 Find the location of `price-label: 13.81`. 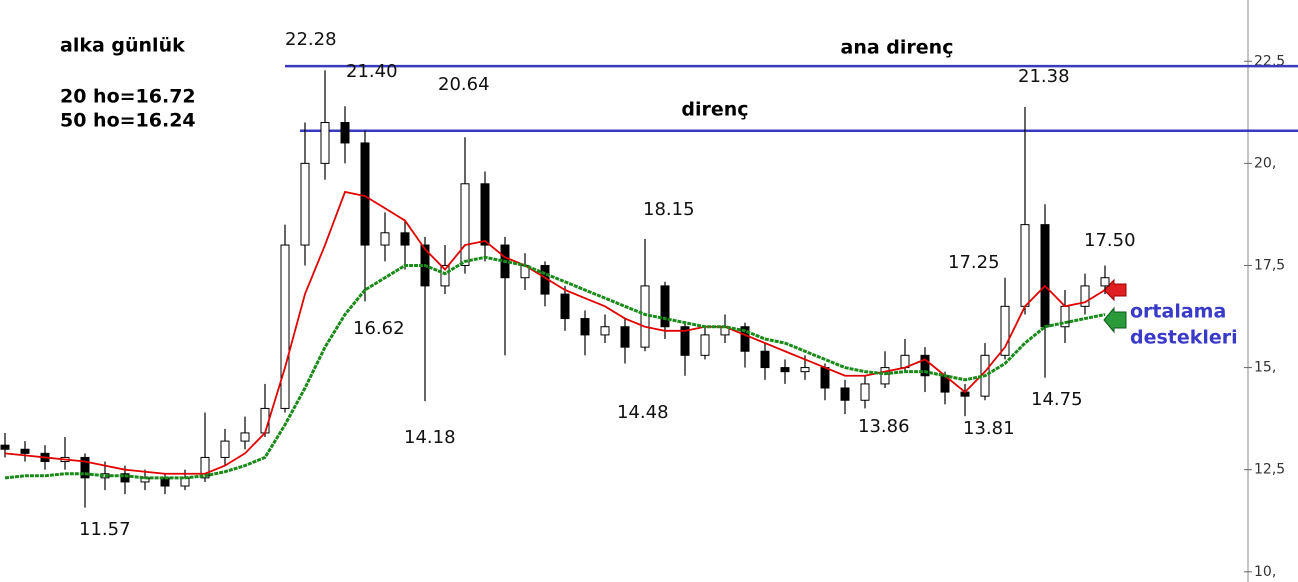

price-label: 13.81 is located at coordinates (989, 428).